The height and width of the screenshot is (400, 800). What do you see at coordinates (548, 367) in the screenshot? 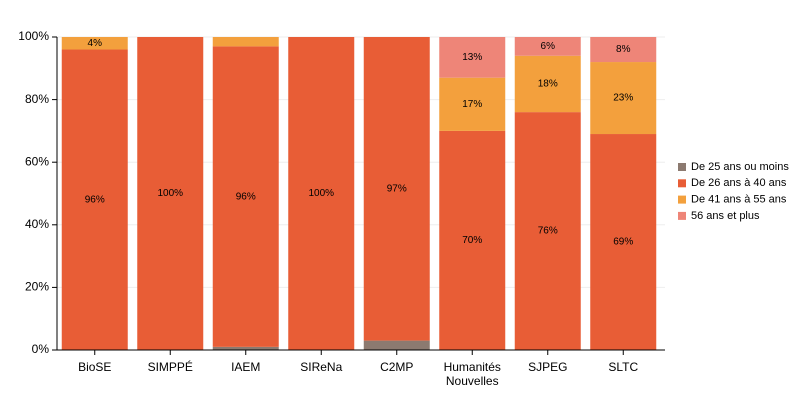
I see `x-tick-label: SJPEG` at bounding box center [548, 367].